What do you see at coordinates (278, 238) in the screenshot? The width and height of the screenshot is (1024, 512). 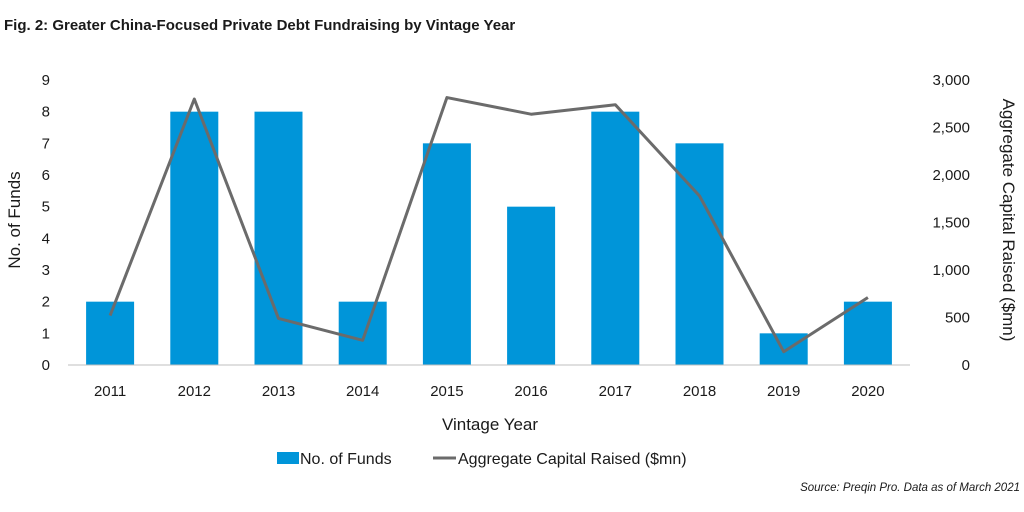 I see `bar-2013` at bounding box center [278, 238].